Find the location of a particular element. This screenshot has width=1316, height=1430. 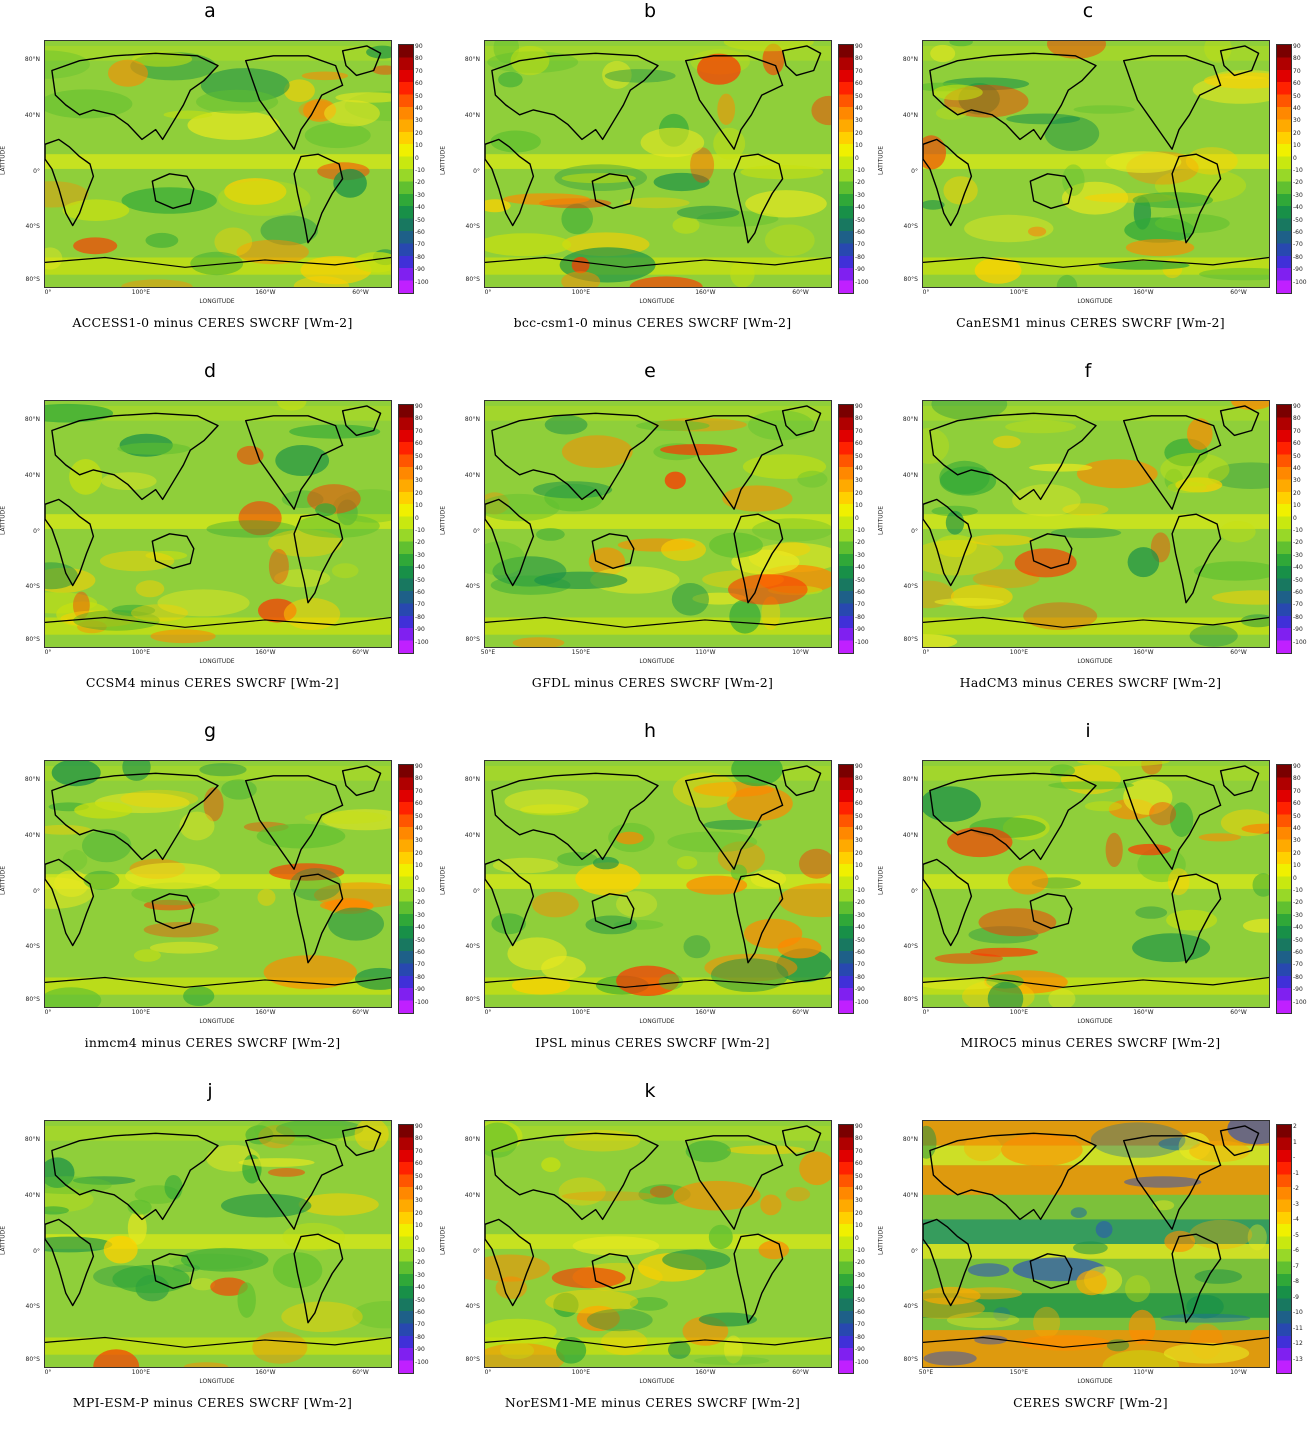

colorbar-tick-label: -11 is located at coordinates (1298, 1328).